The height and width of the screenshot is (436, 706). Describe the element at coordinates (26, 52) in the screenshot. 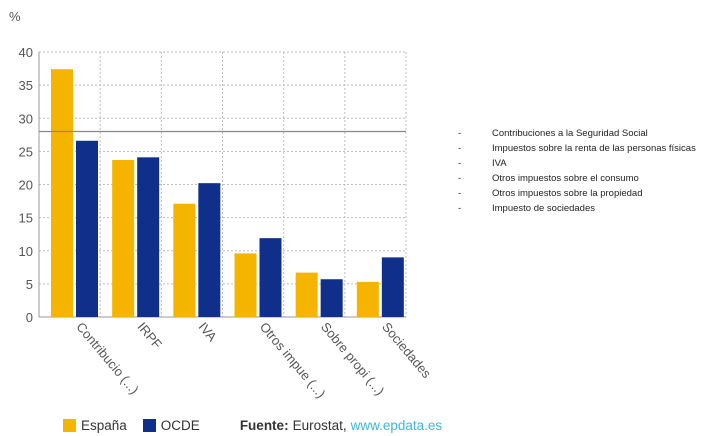

I see `y-tick-label: 40` at that location.